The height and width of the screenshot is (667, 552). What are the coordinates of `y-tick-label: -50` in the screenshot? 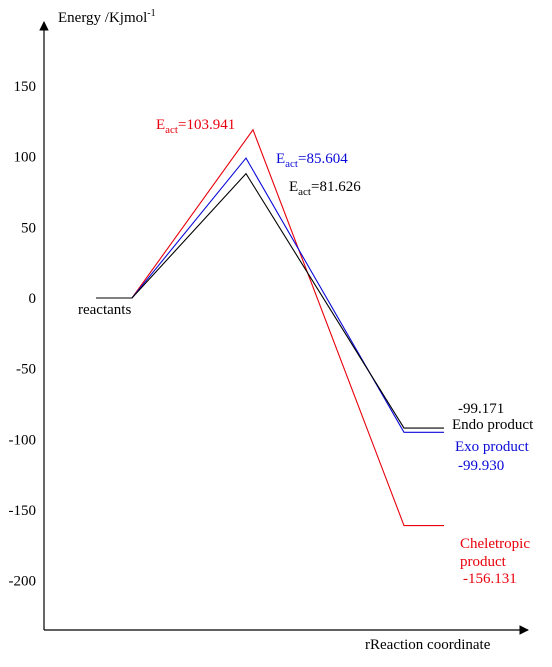 It's located at (26, 370).